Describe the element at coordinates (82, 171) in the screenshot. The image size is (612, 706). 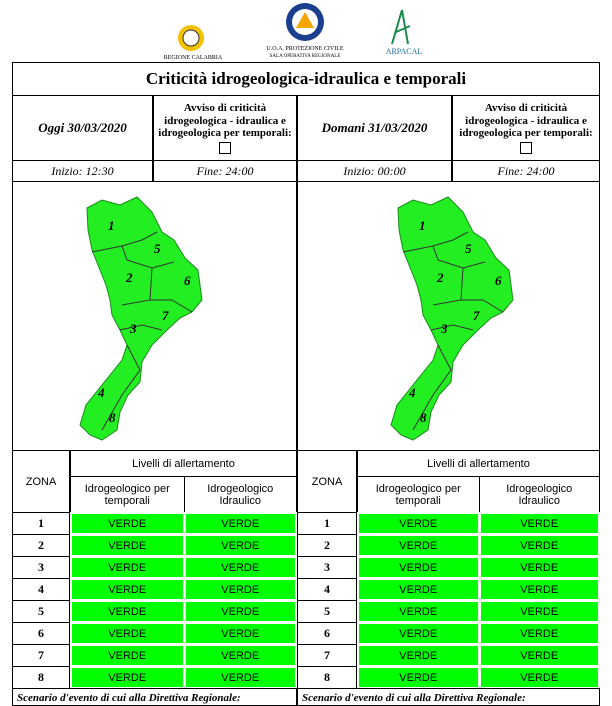
I see `inizio: Inizio: 12:30` at that location.